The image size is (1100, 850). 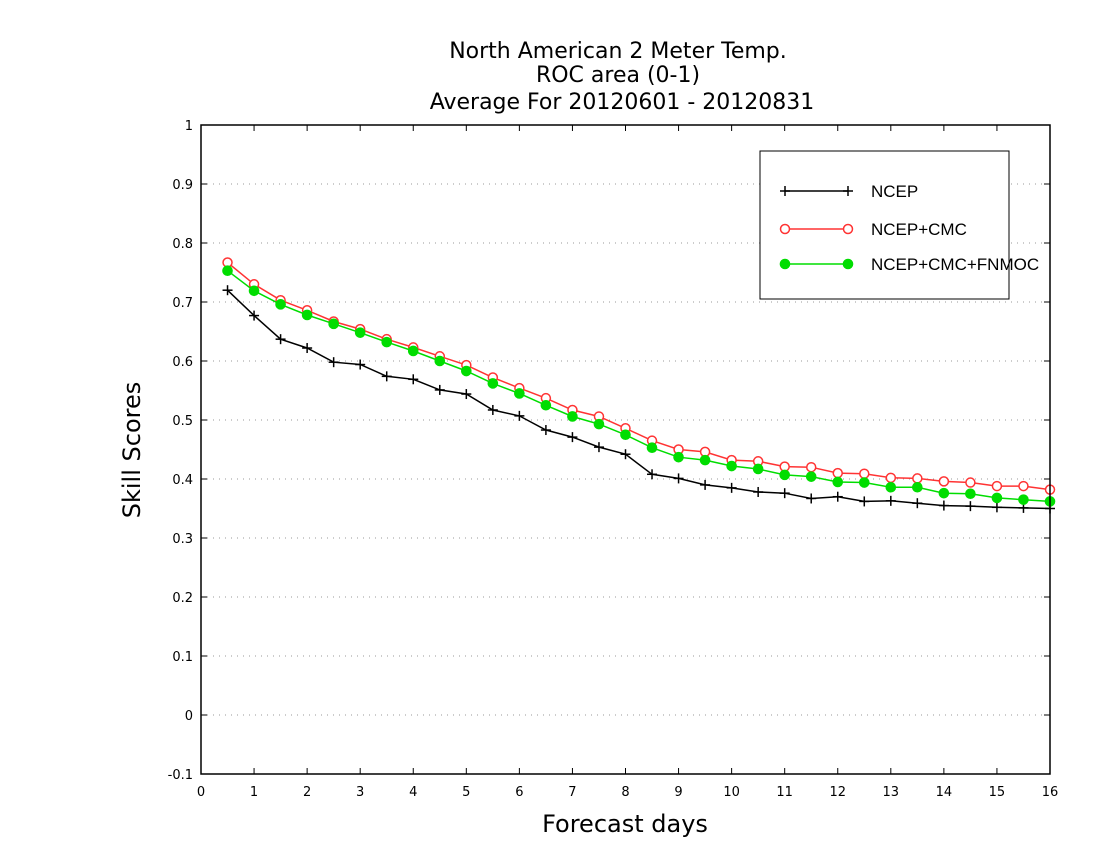 What do you see at coordinates (189, 126) in the screenshot?
I see `y-tick-label: 1` at bounding box center [189, 126].